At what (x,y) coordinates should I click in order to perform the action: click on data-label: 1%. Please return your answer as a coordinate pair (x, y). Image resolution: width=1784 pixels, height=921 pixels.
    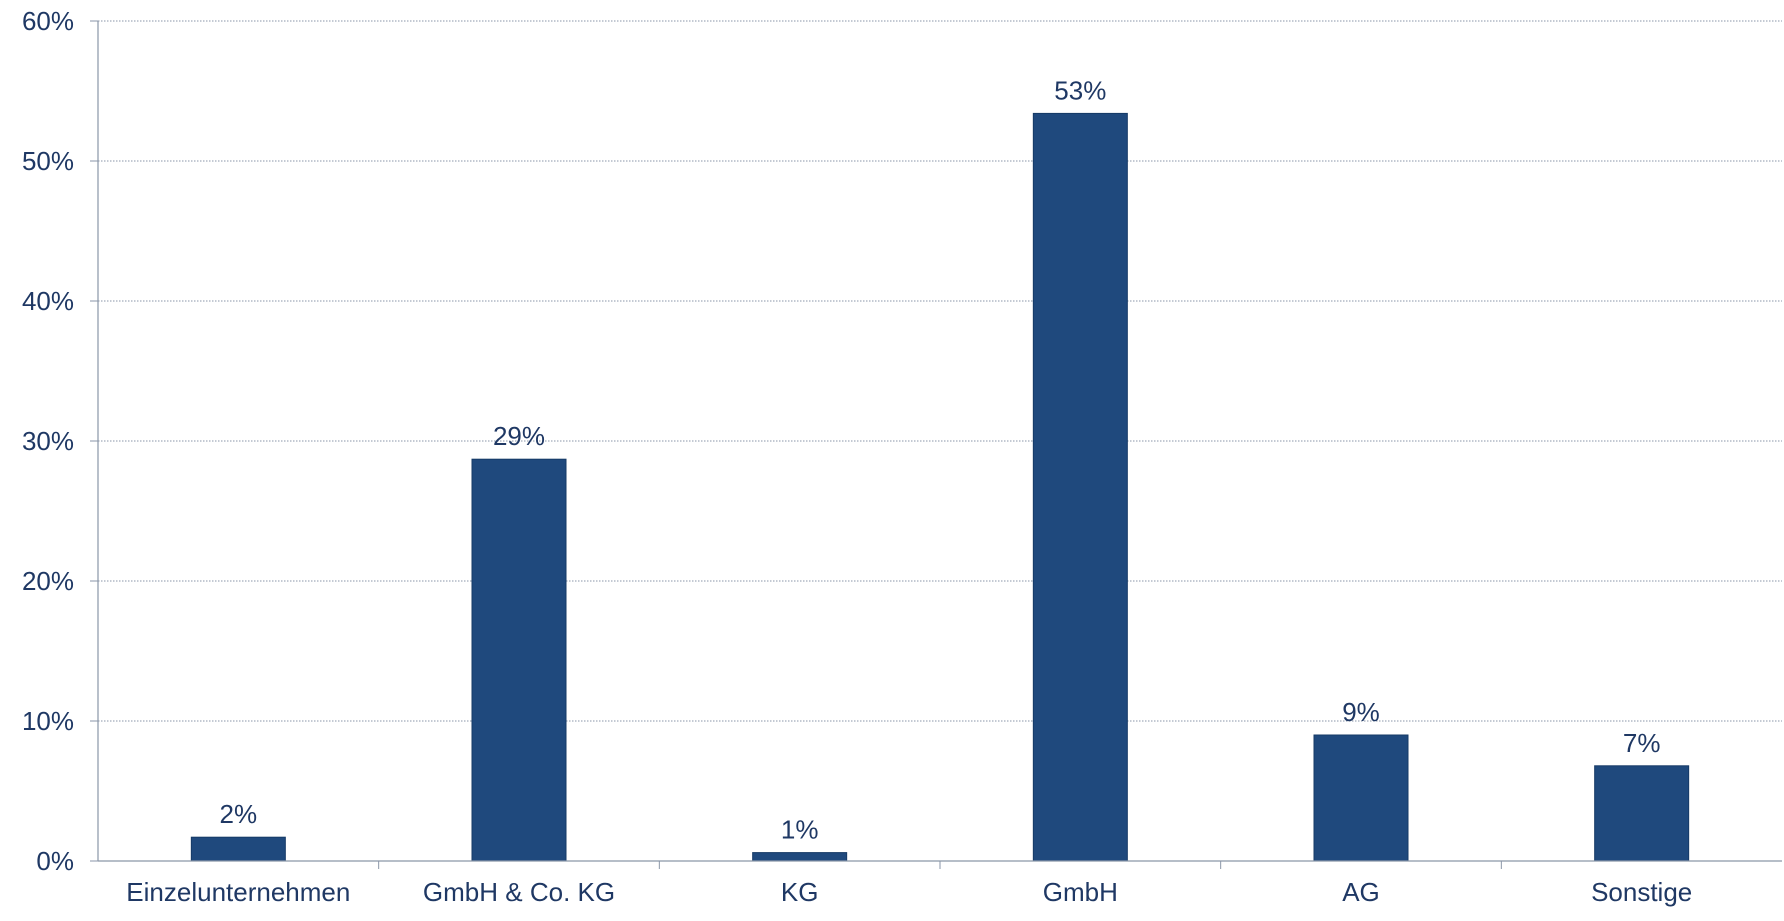
    Looking at the image, I should click on (800, 830).